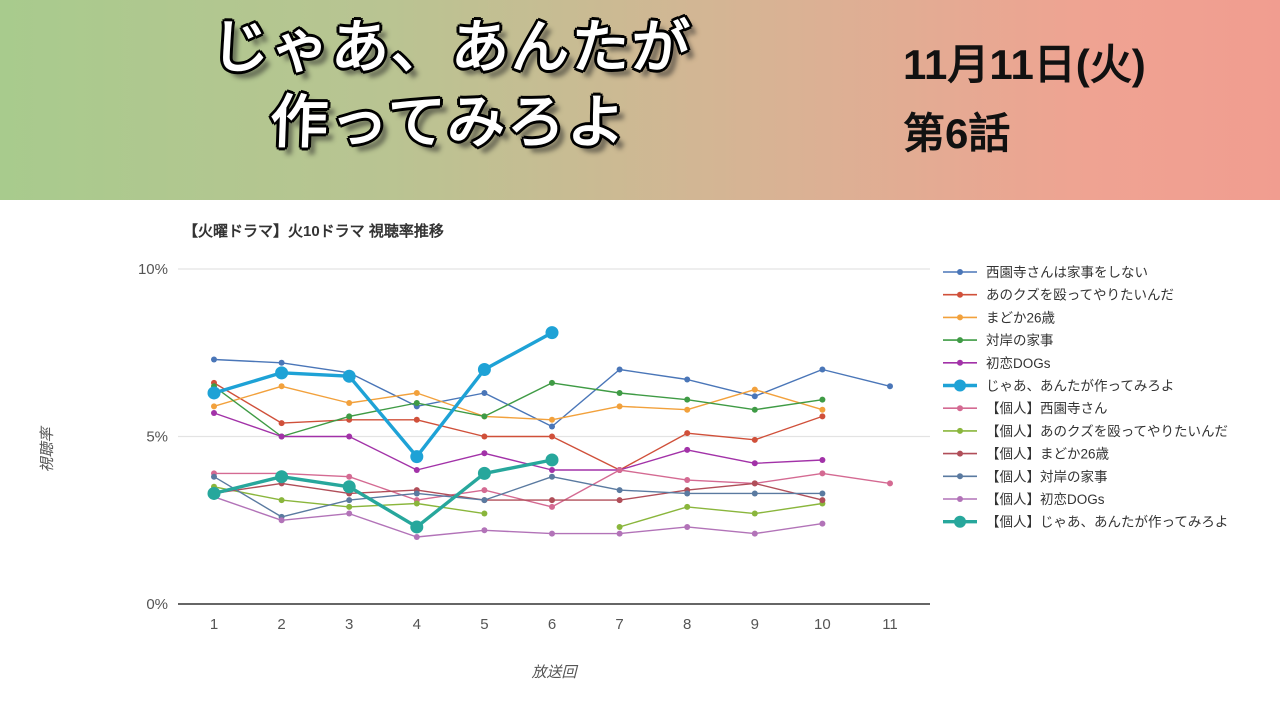  I want to click on video-title: じゃあ、あんたが 作ってみろよ, so click(449, 85).